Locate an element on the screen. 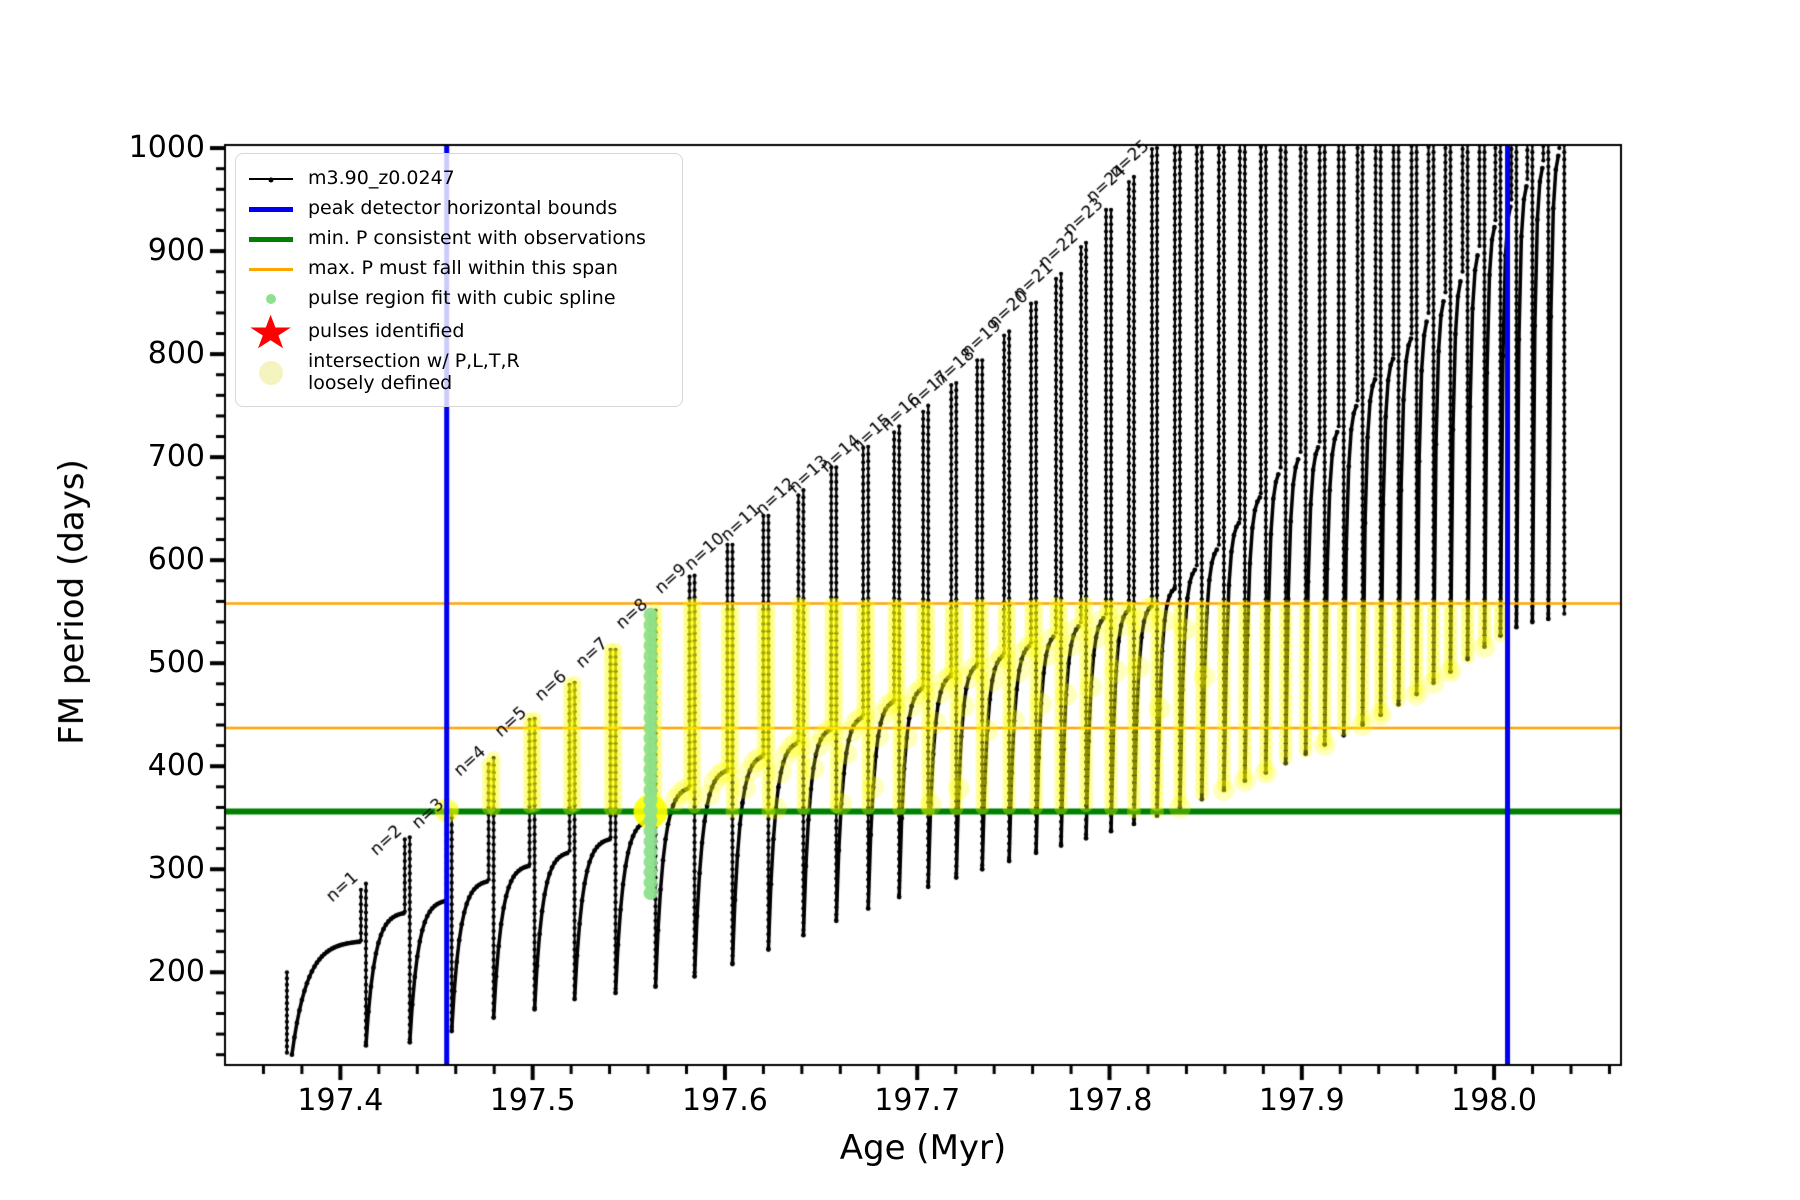  x-tick-label: 198.0 is located at coordinates (1494, 1100).